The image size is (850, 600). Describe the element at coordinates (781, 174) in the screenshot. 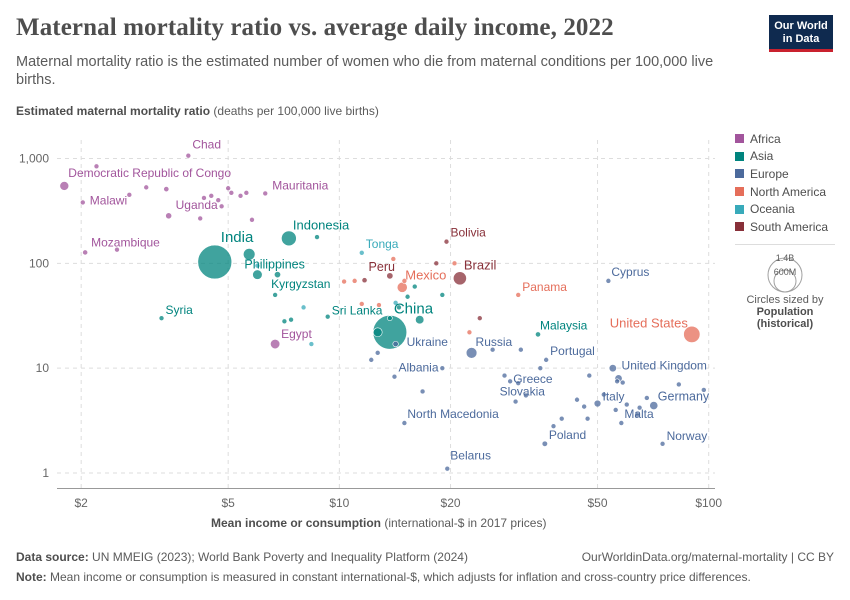

I see `legend-item-europe: Europe` at that location.